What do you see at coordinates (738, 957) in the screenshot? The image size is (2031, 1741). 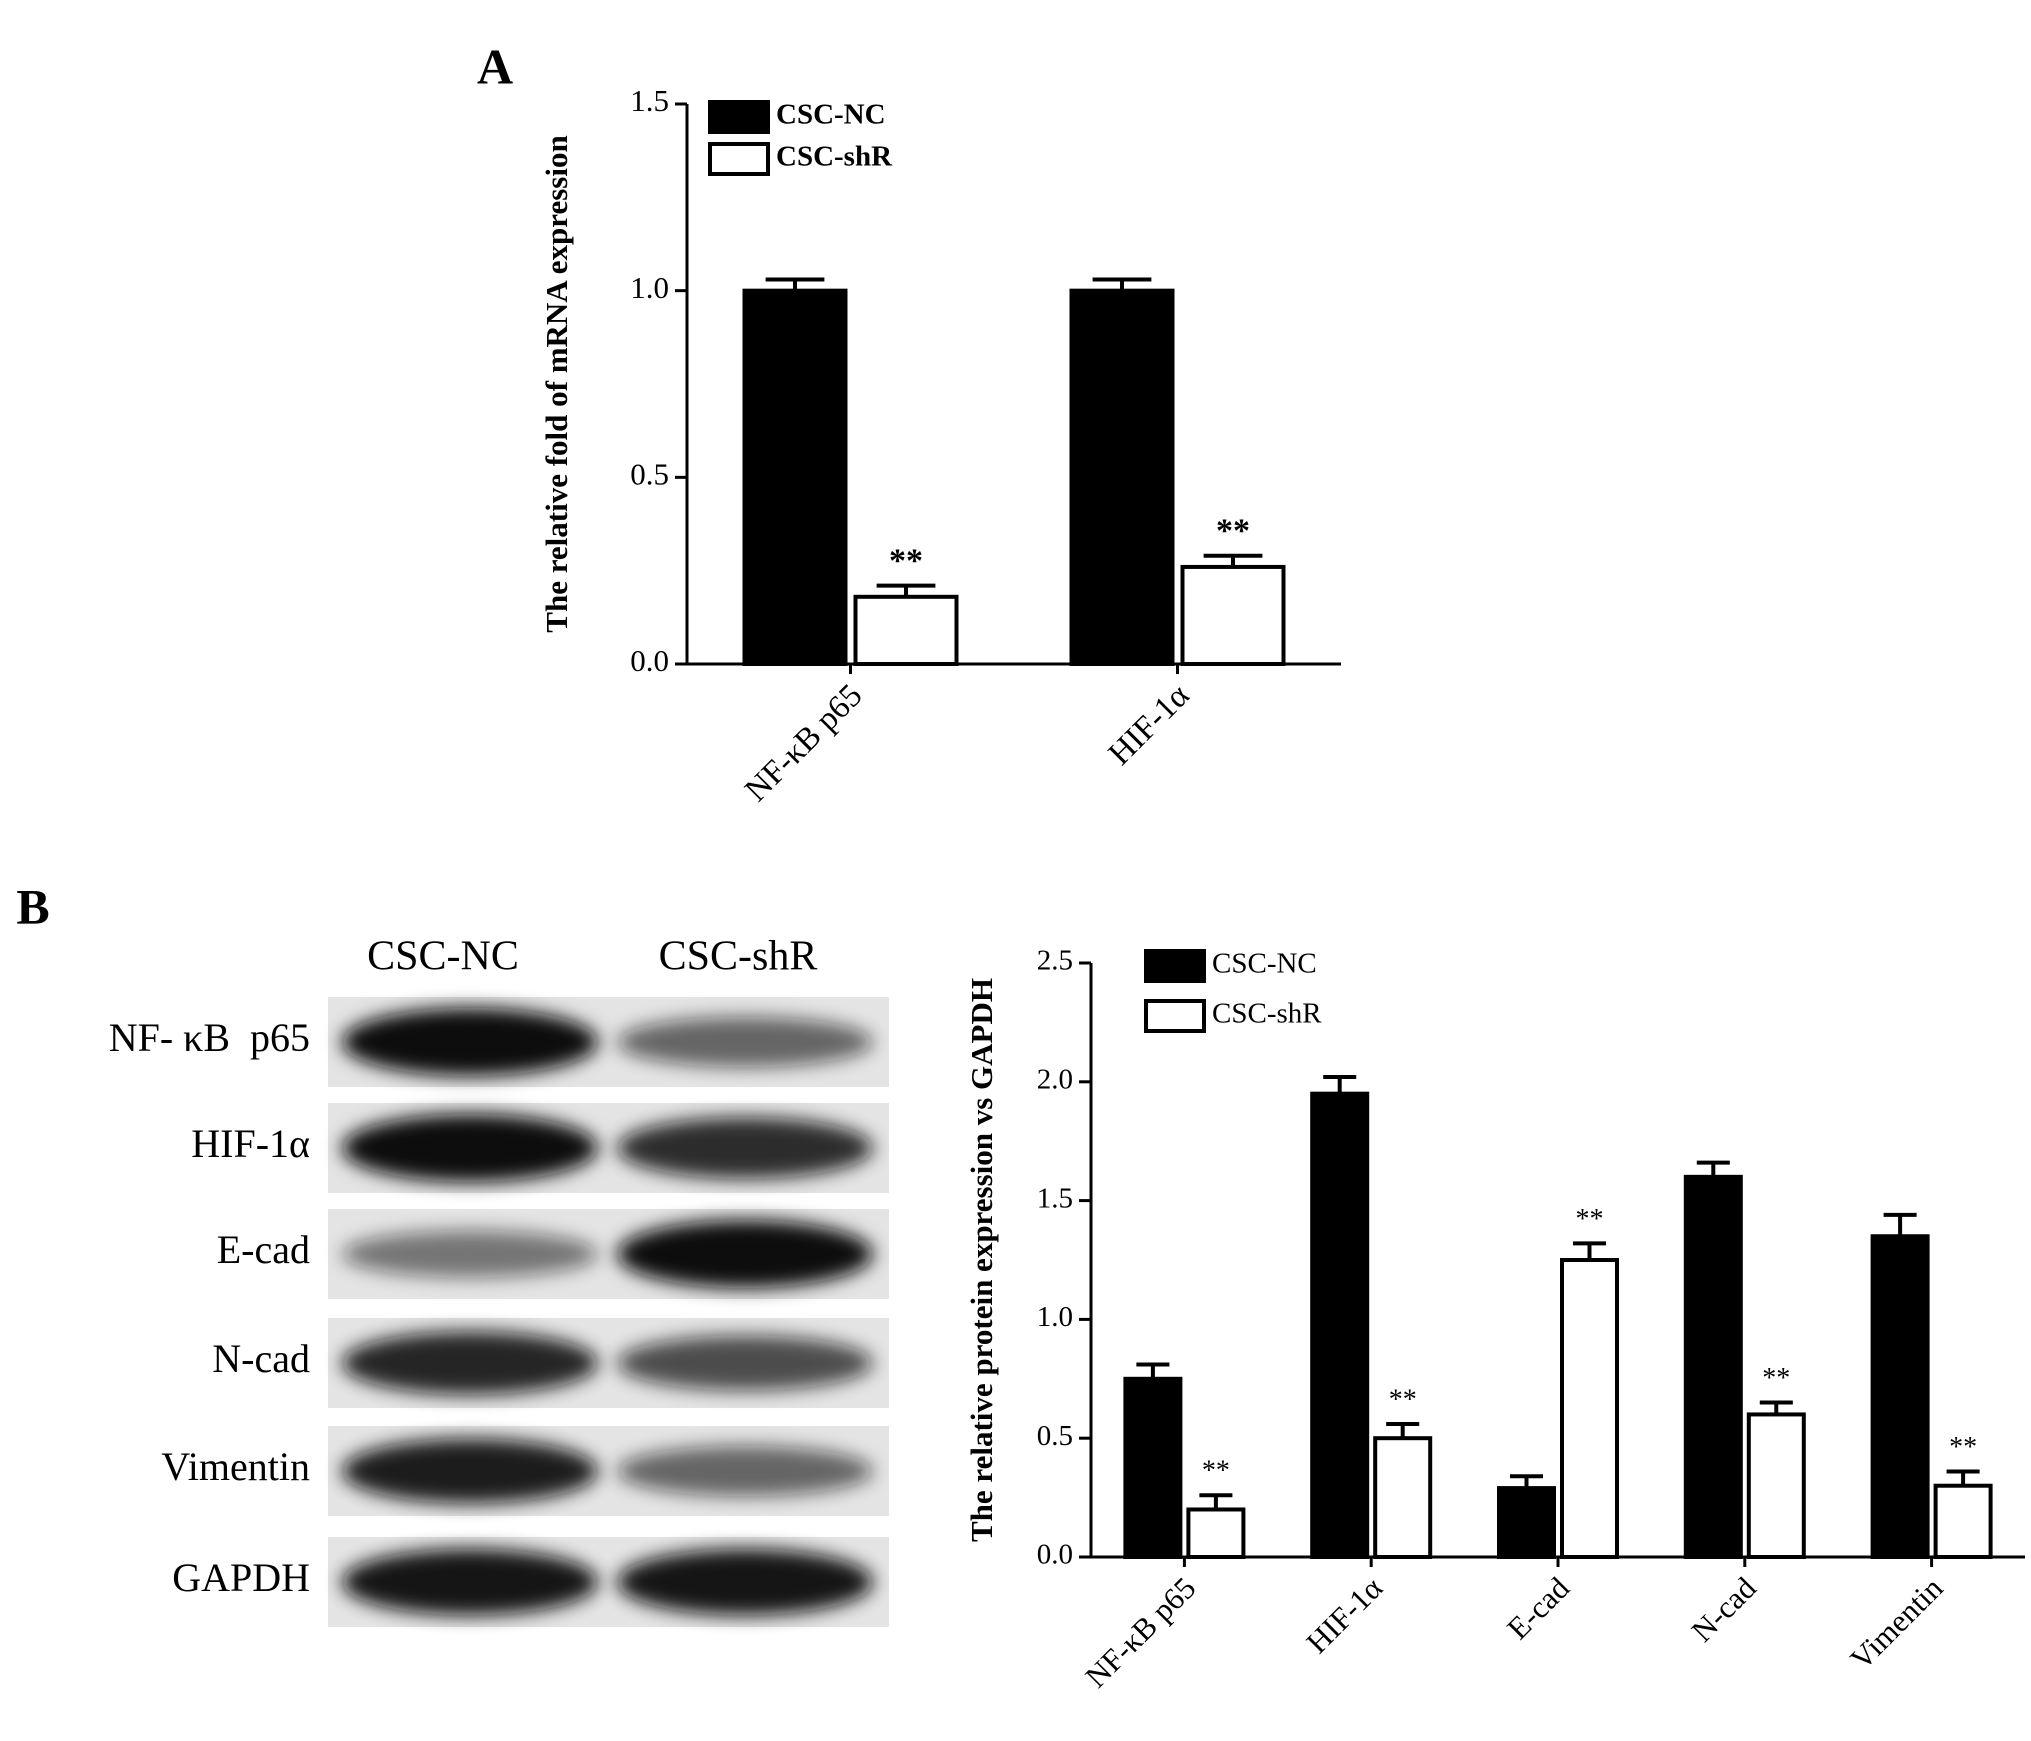 I see `blot-column-label: CSC-shR` at bounding box center [738, 957].